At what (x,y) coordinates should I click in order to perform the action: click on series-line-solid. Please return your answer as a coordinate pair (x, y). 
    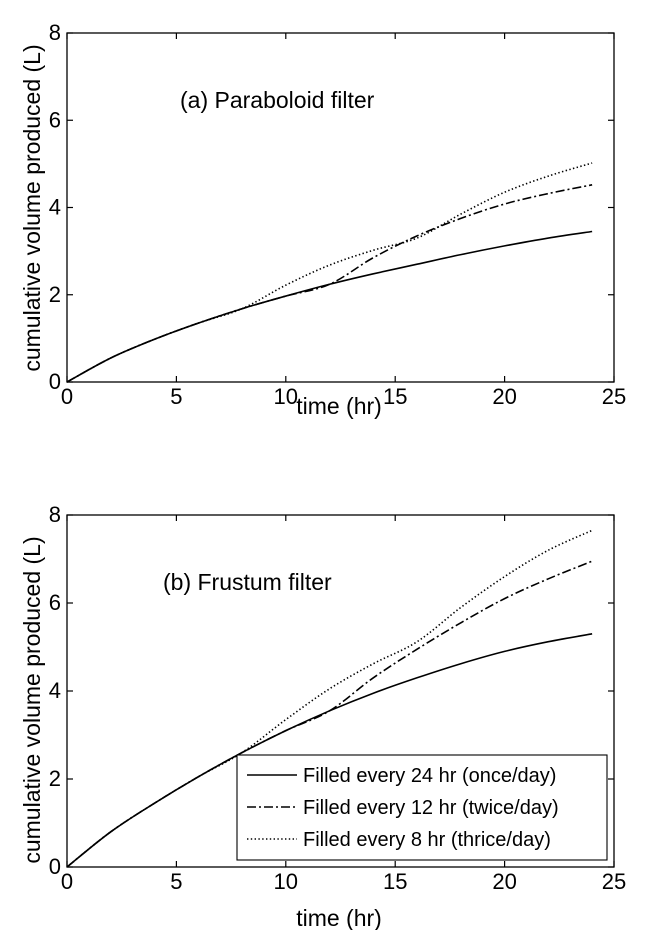
    Looking at the image, I should click on (329, 306).